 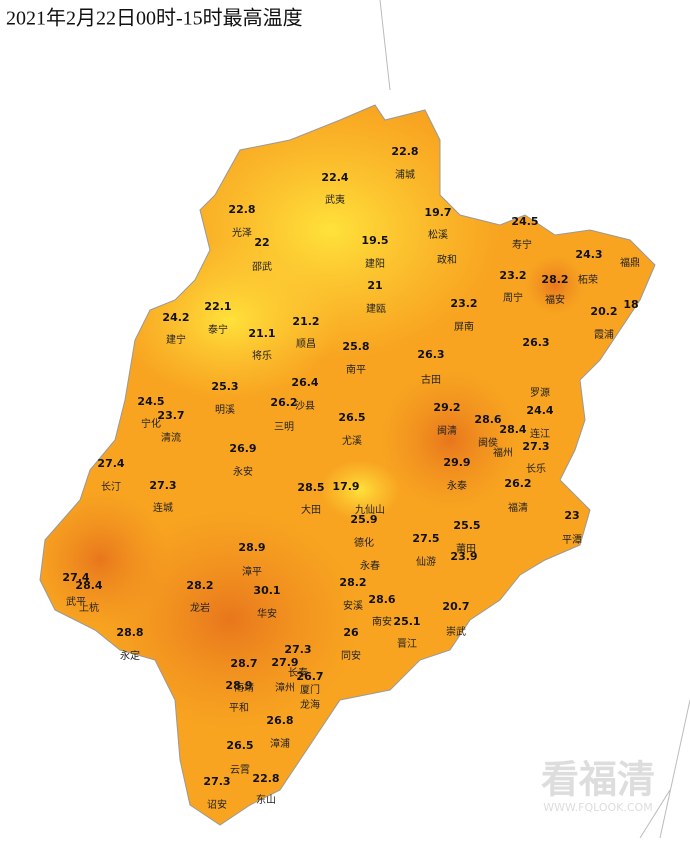 I want to click on place-name: 九仙山, so click(x=370, y=509).